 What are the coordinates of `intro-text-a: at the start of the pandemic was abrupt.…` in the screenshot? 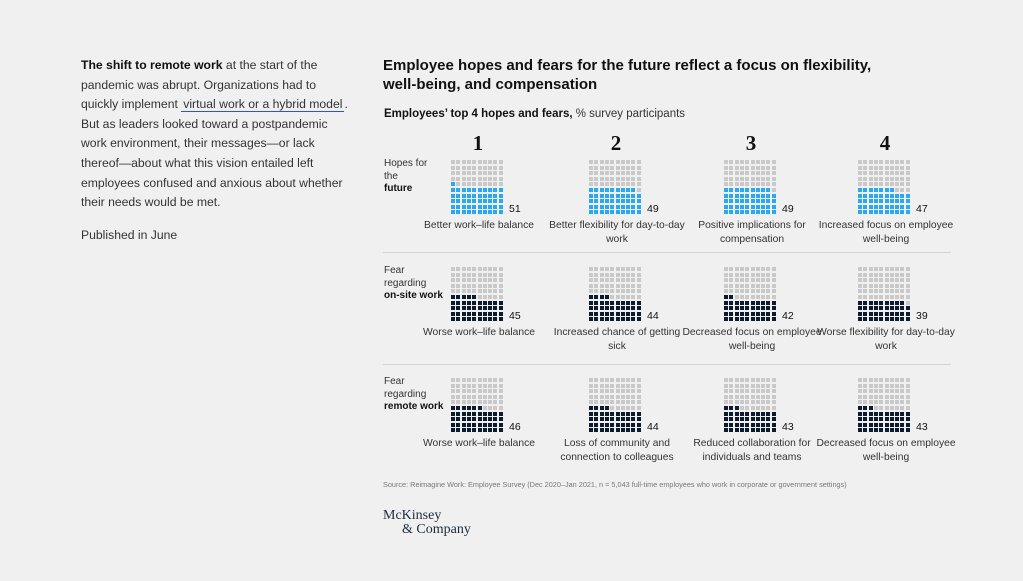 It's located at (199, 85).